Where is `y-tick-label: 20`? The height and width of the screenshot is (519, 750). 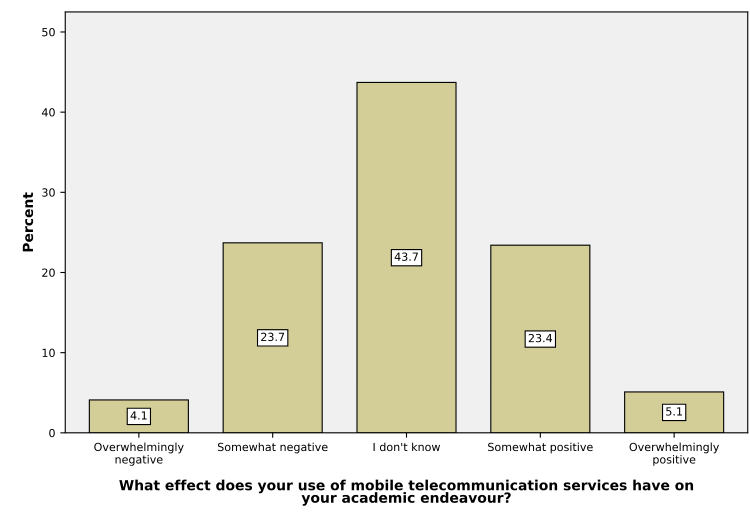
y-tick-label: 20 is located at coordinates (48, 272).